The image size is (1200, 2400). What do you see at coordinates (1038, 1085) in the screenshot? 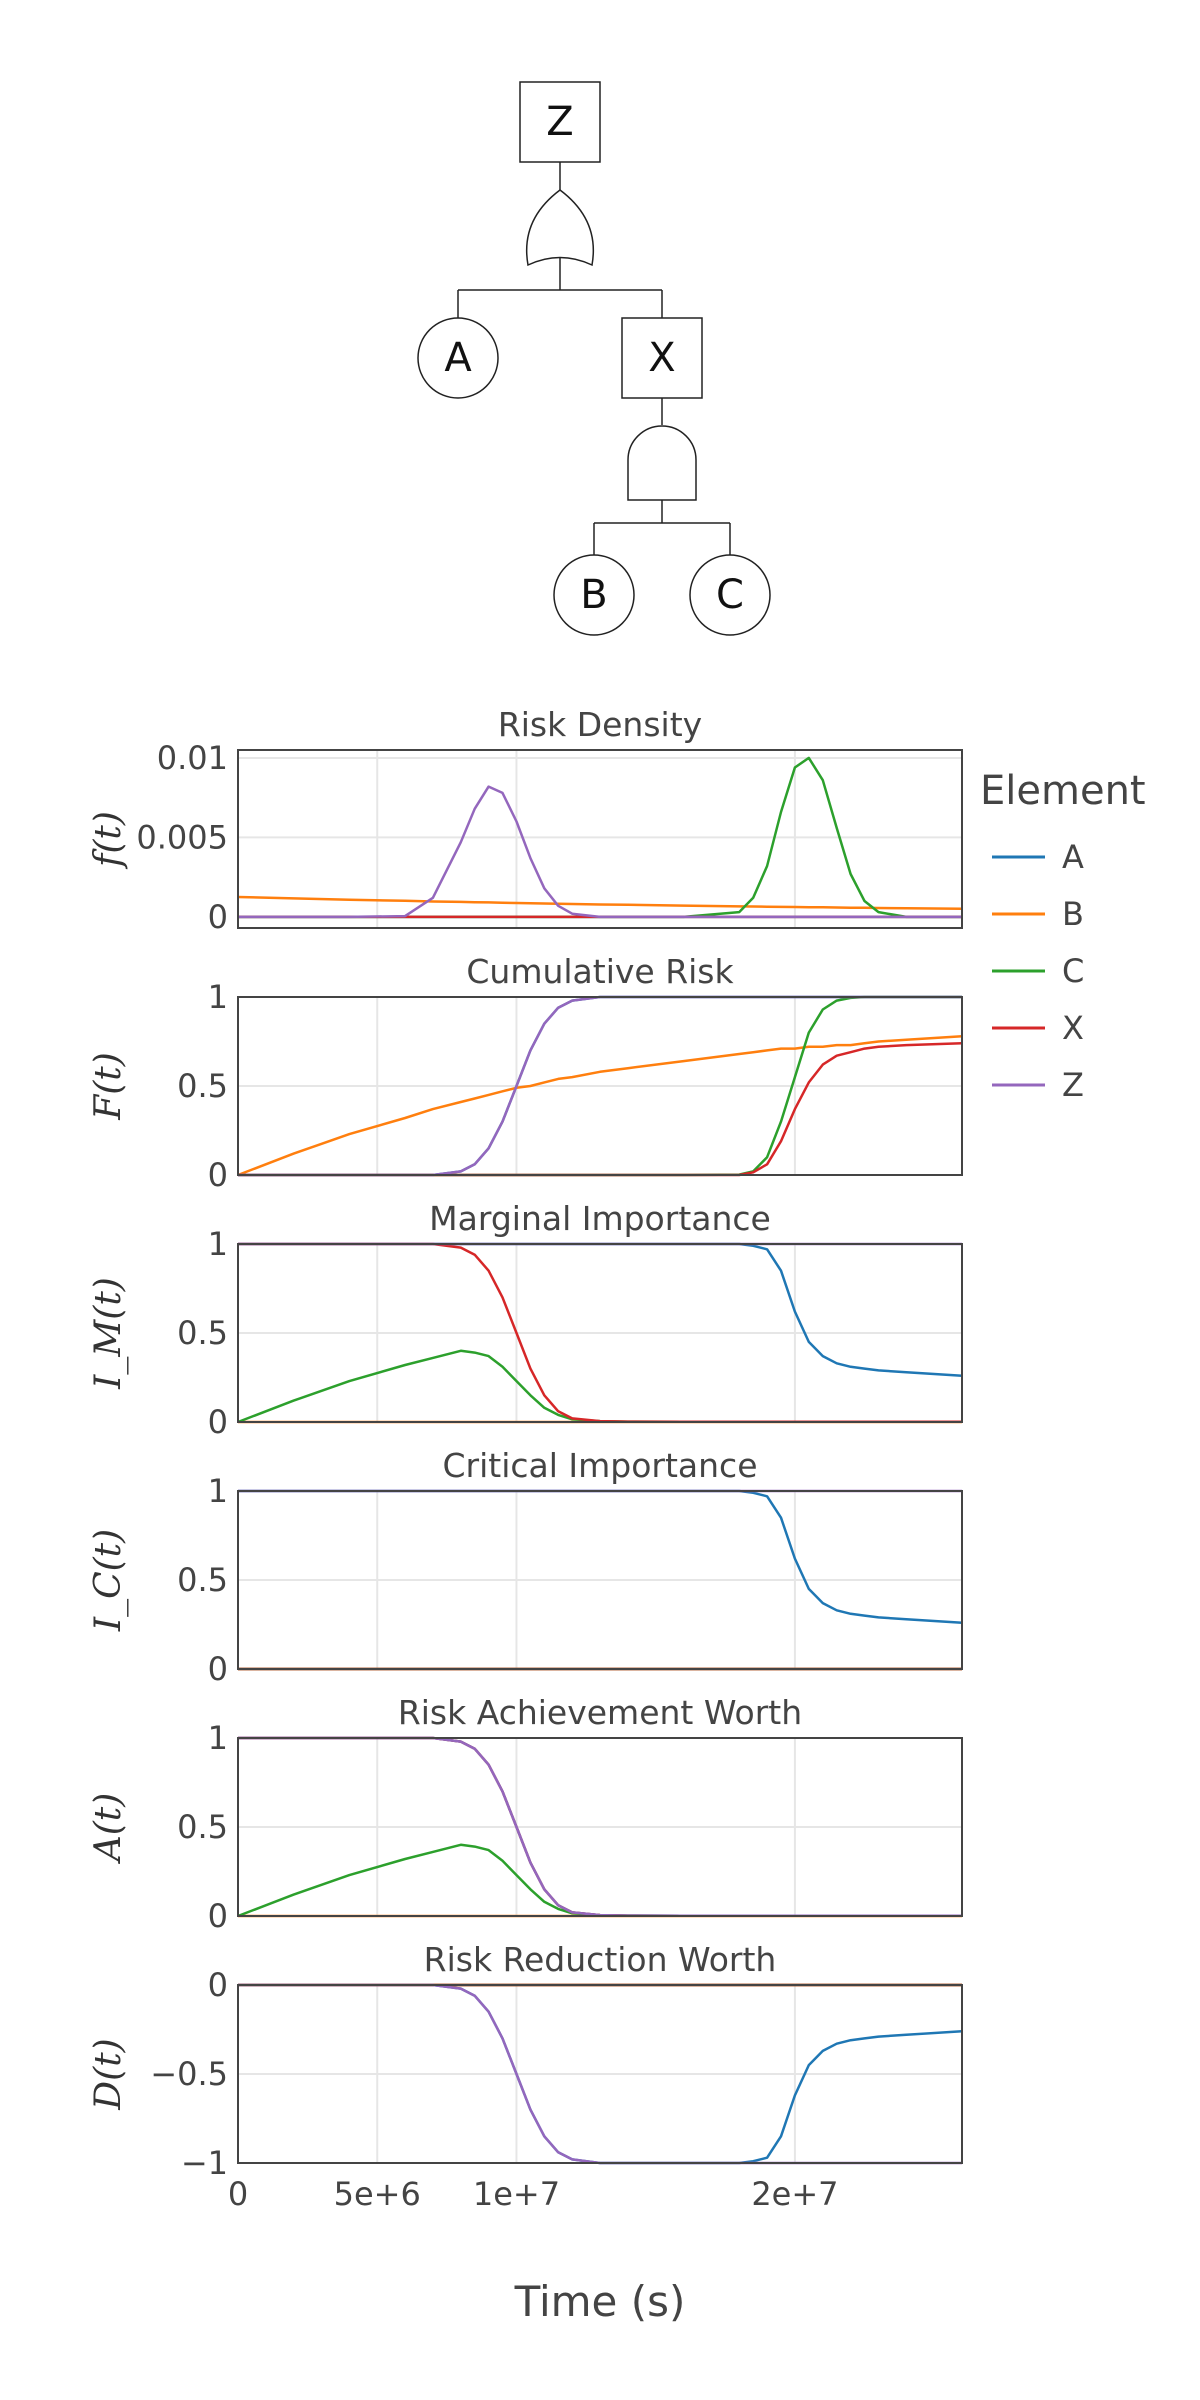
I see `legend-item-z: Z` at bounding box center [1038, 1085].